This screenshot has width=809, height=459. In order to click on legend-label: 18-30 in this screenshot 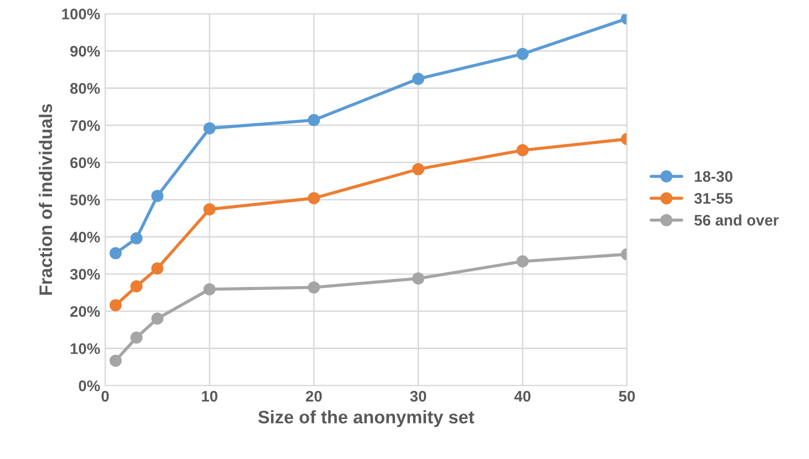, I will do `click(713, 176)`.